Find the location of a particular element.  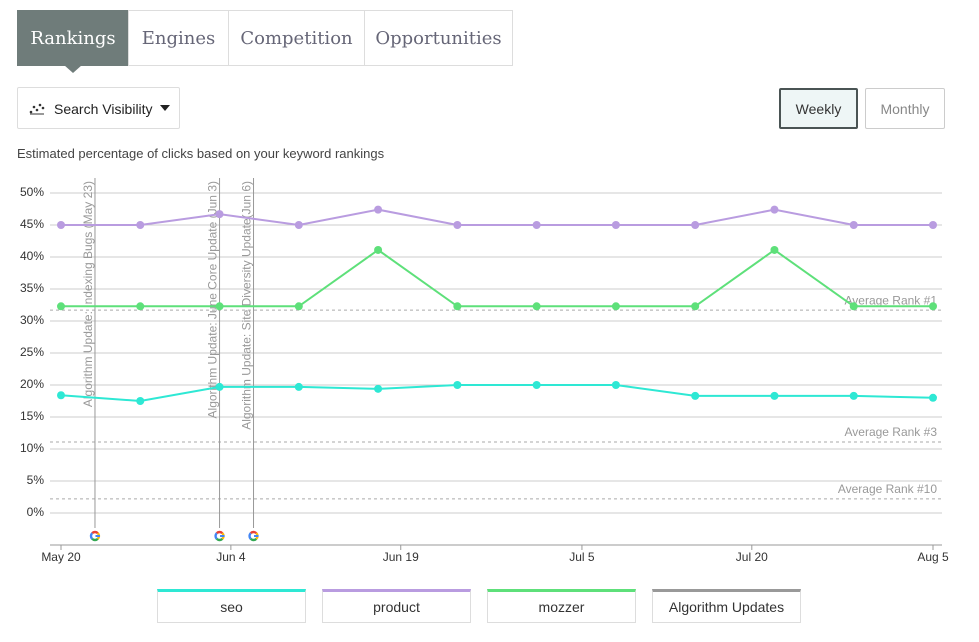

x-tick-label: May 20 is located at coordinates (61, 557).